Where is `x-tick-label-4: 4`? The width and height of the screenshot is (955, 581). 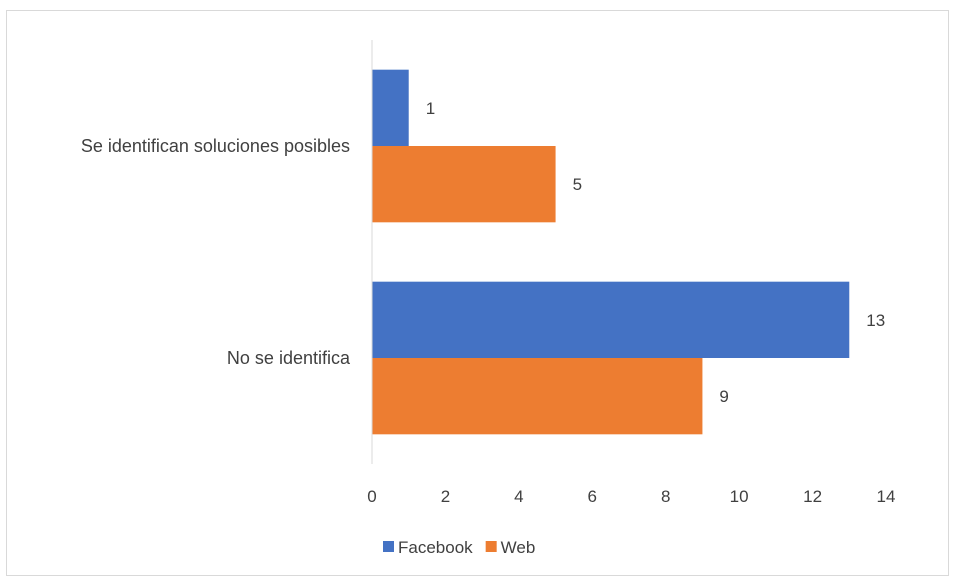
x-tick-label-4: 4 is located at coordinates (518, 496).